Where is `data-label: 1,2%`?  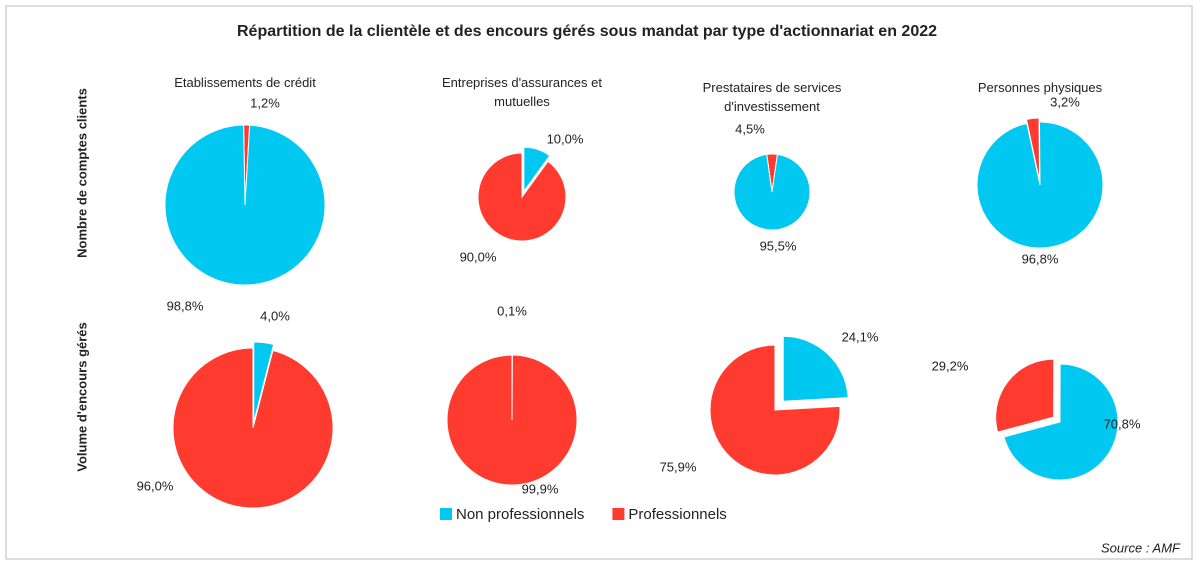
data-label: 1,2% is located at coordinates (265, 102).